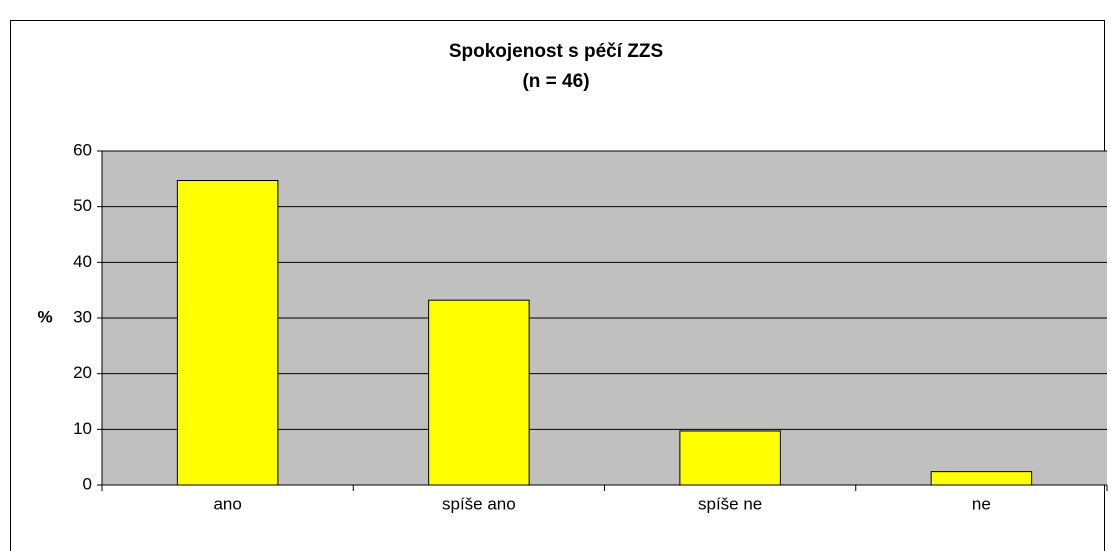 Image resolution: width=1111 pixels, height=551 pixels. What do you see at coordinates (44, 316) in the screenshot?
I see `y-axis-label: %` at bounding box center [44, 316].